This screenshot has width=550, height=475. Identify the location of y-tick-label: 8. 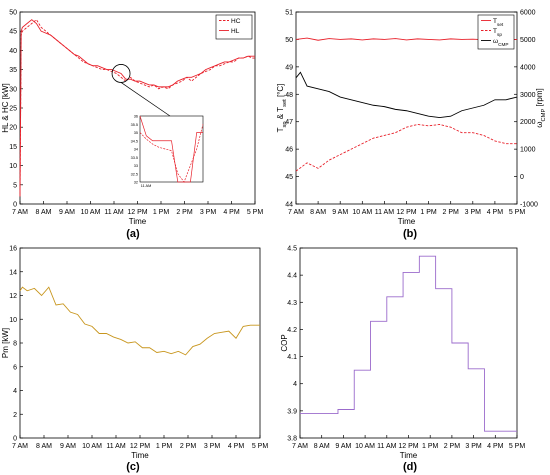
(15, 344).